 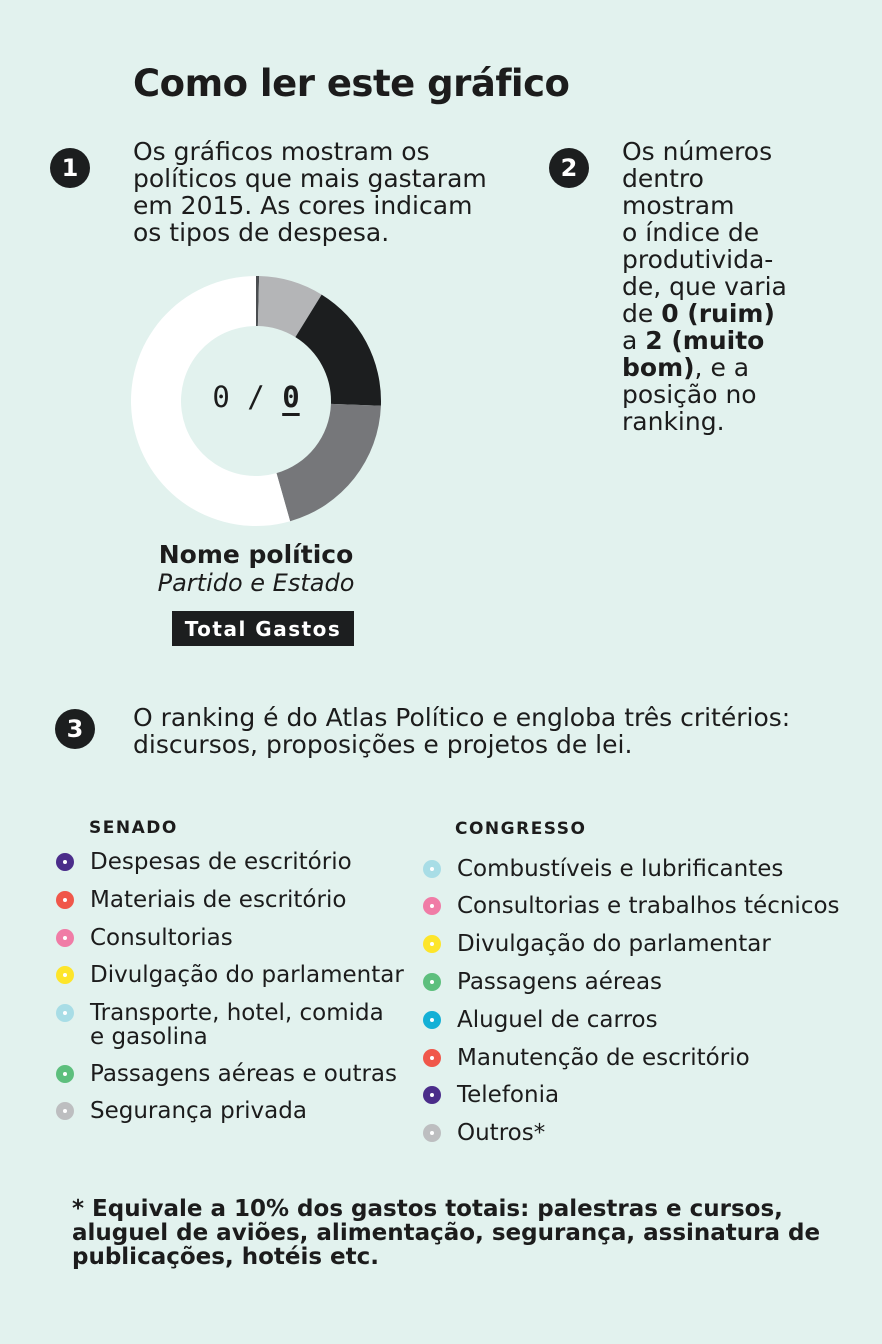 I want to click on legend-label: Transporte, hotel, comida e gasolina, so click(x=237, y=1025).